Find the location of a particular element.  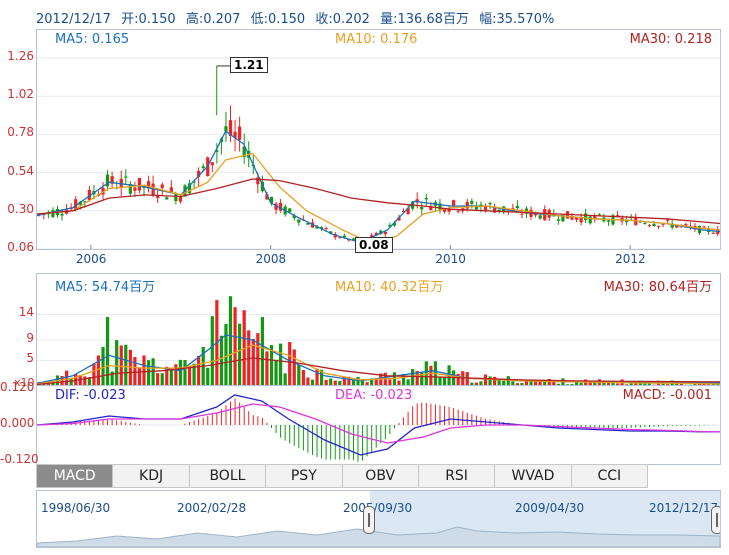

vol-ma5-legend: MA5: 54.74百万 is located at coordinates (105, 287).